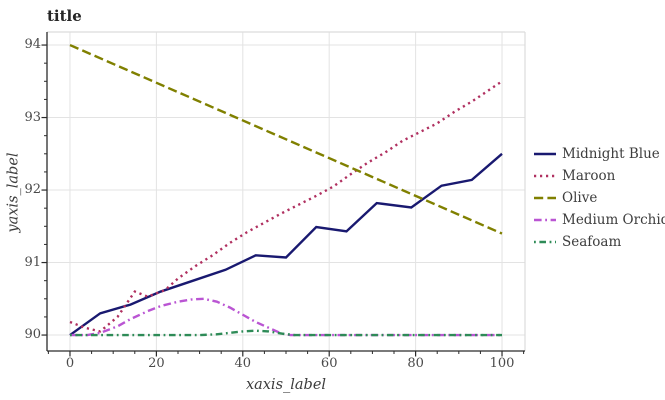 This screenshot has height=400, width=665. What do you see at coordinates (32, 190) in the screenshot?
I see `y-tick-label: 92` at bounding box center [32, 190].